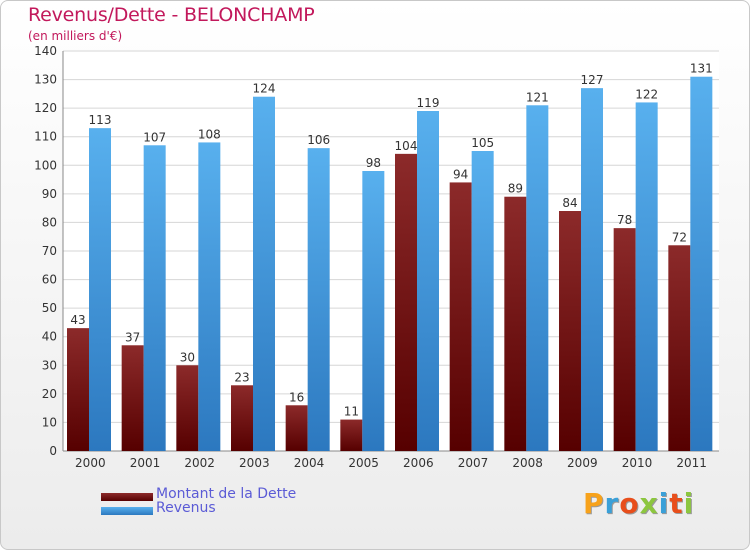 The image size is (750, 550). I want to click on value-label-dette: 30, so click(187, 357).